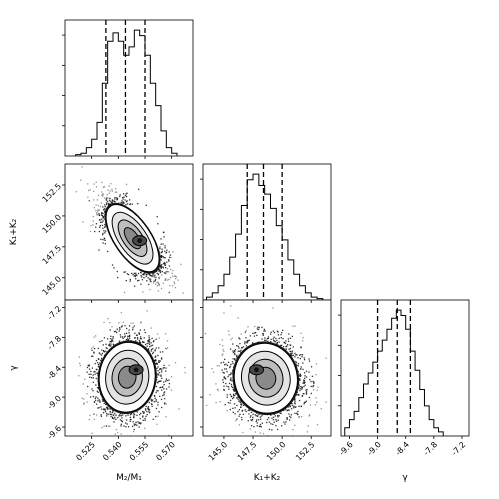 This screenshot has height=499, width=499. Describe the element at coordinates (139, 451) in the screenshot. I see `x-tick-label-q: 0.555` at that location.